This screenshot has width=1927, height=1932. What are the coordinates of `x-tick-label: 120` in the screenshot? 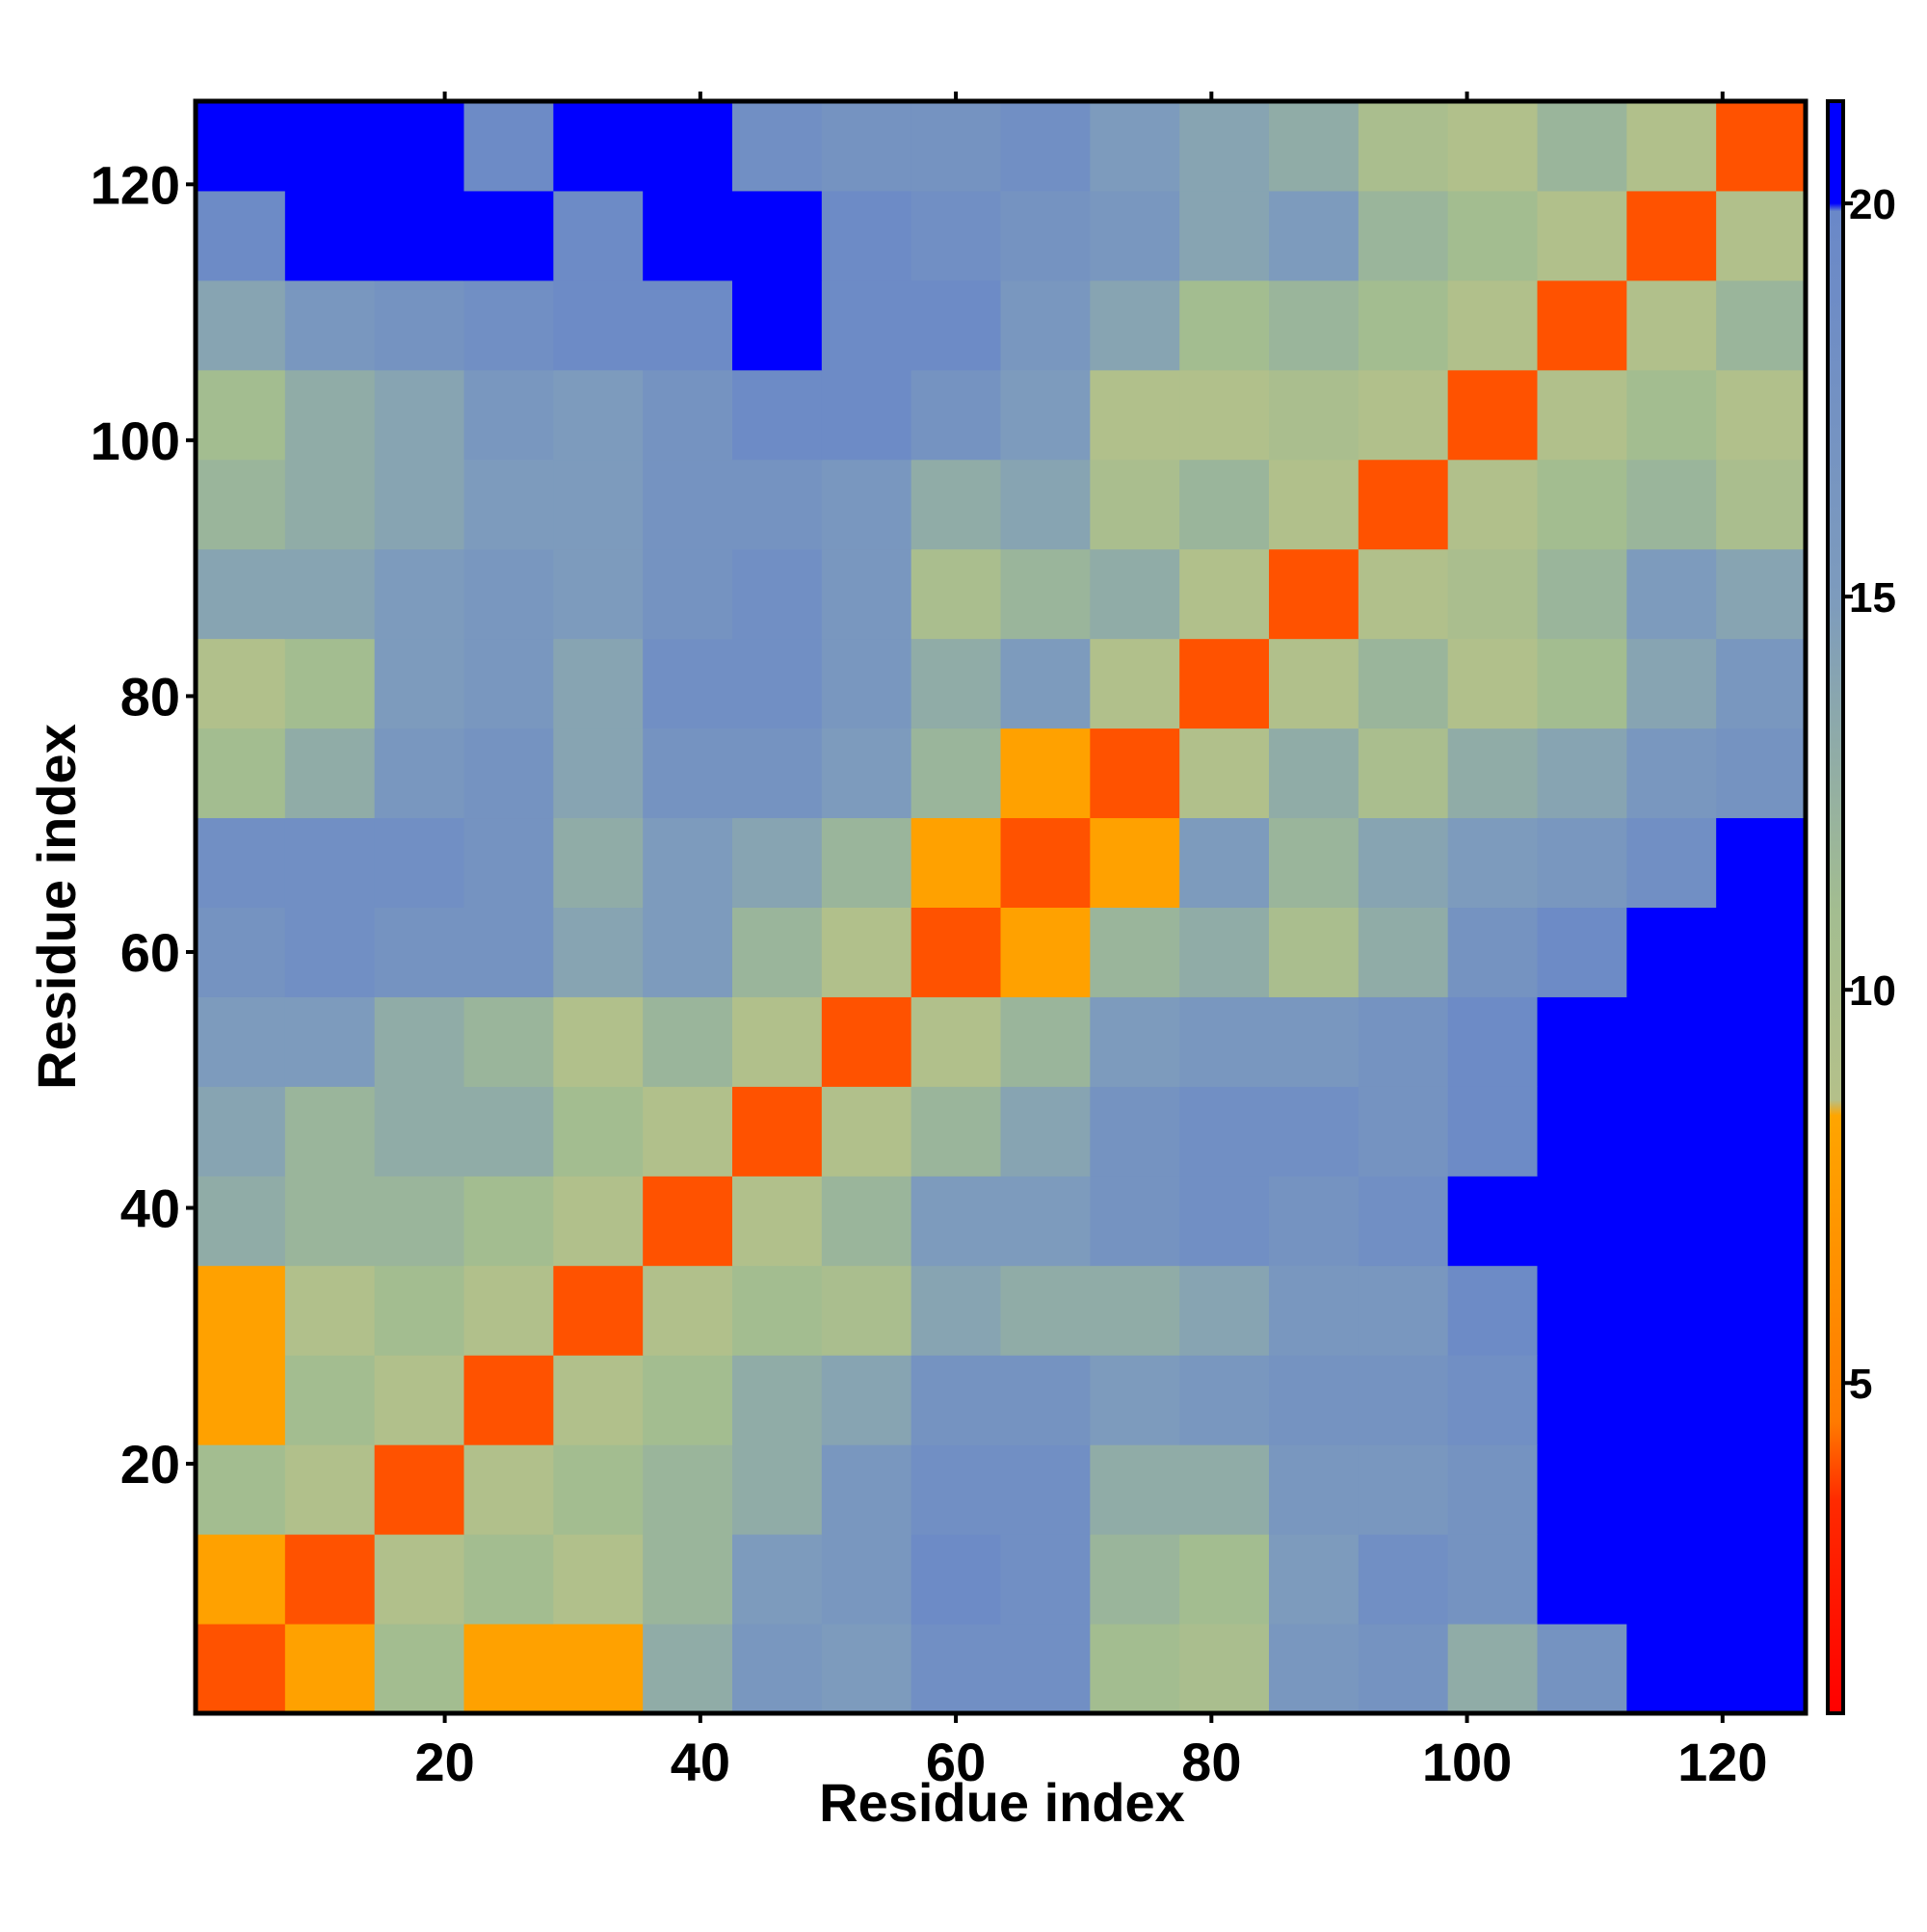 It's located at (1722, 1762).